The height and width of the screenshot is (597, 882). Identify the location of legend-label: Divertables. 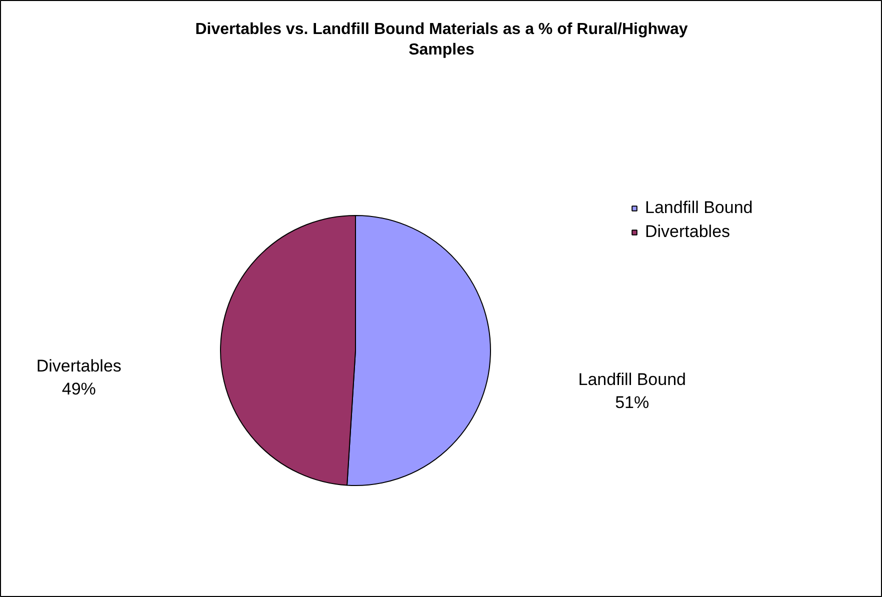
(687, 232).